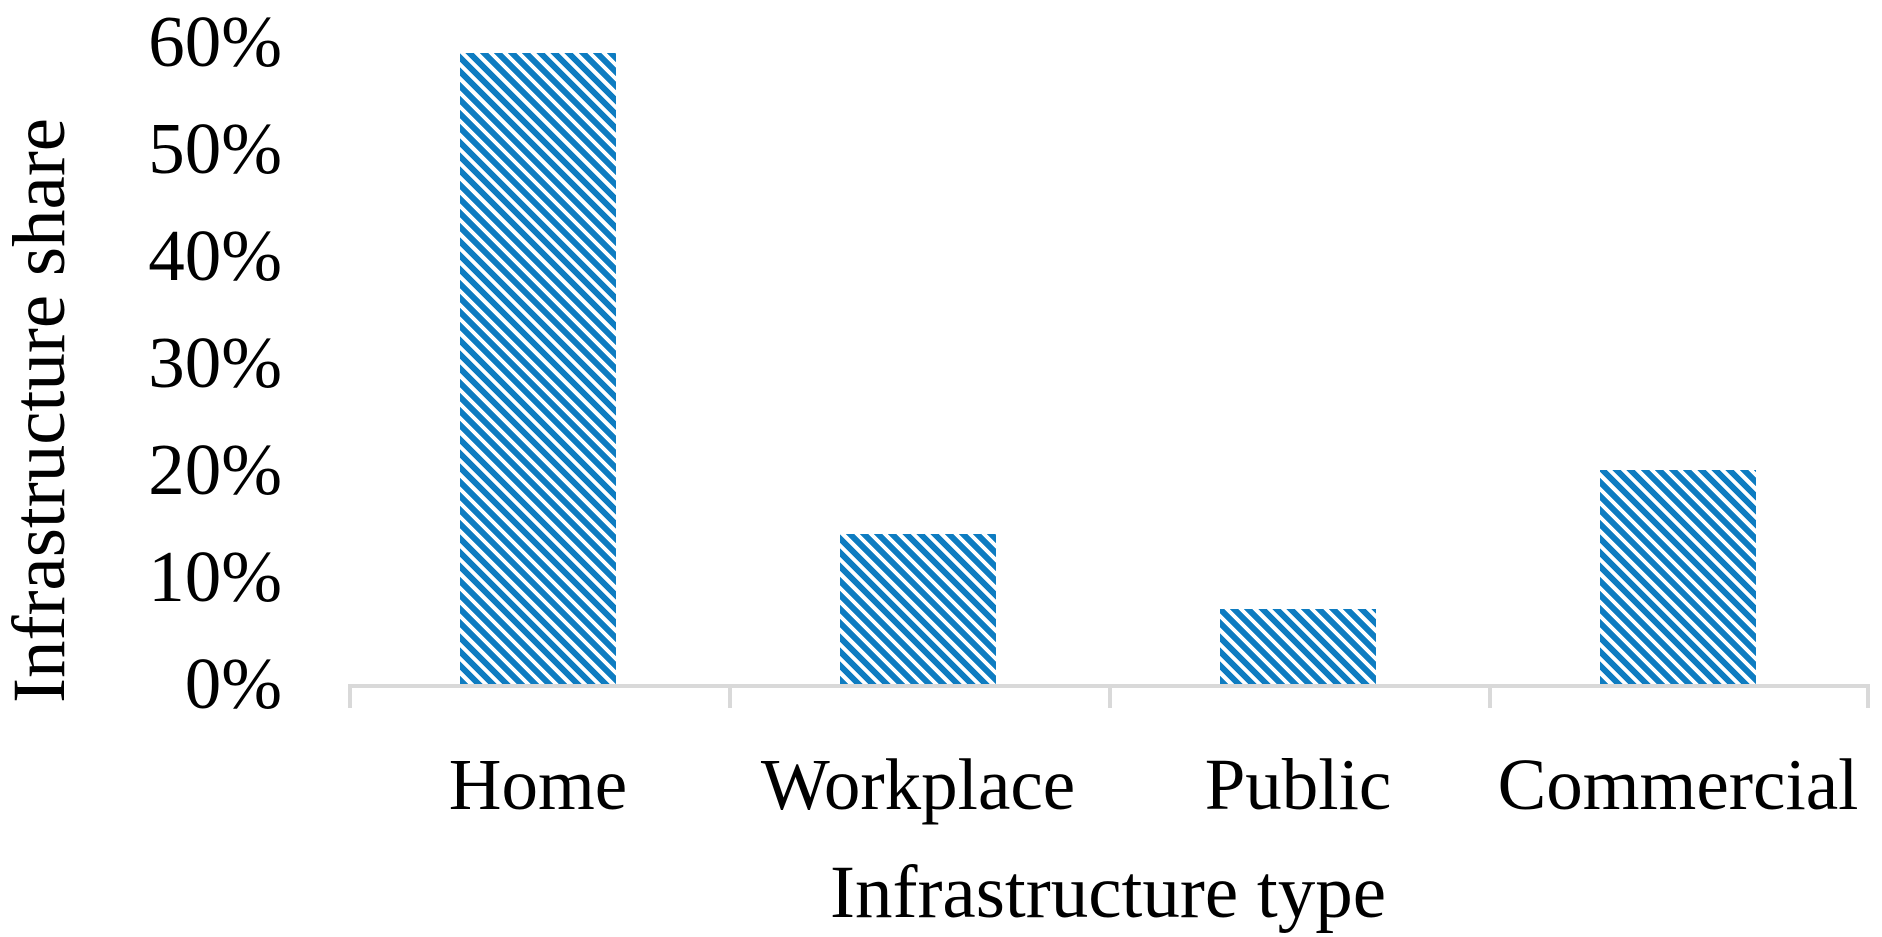 This screenshot has height=937, width=1882. I want to click on y-tick-label-30: 30%, so click(215, 362).